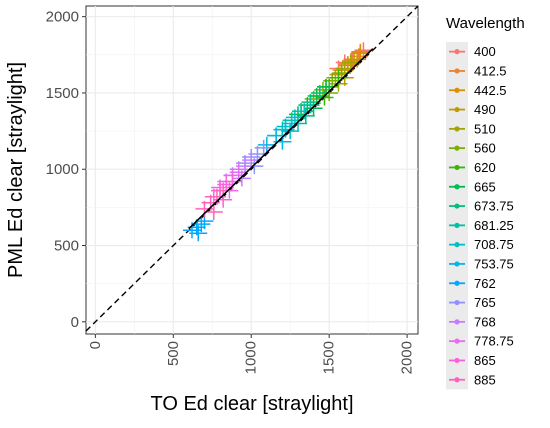 The height and width of the screenshot is (428, 550). I want to click on fit-line, so click(281, 139).